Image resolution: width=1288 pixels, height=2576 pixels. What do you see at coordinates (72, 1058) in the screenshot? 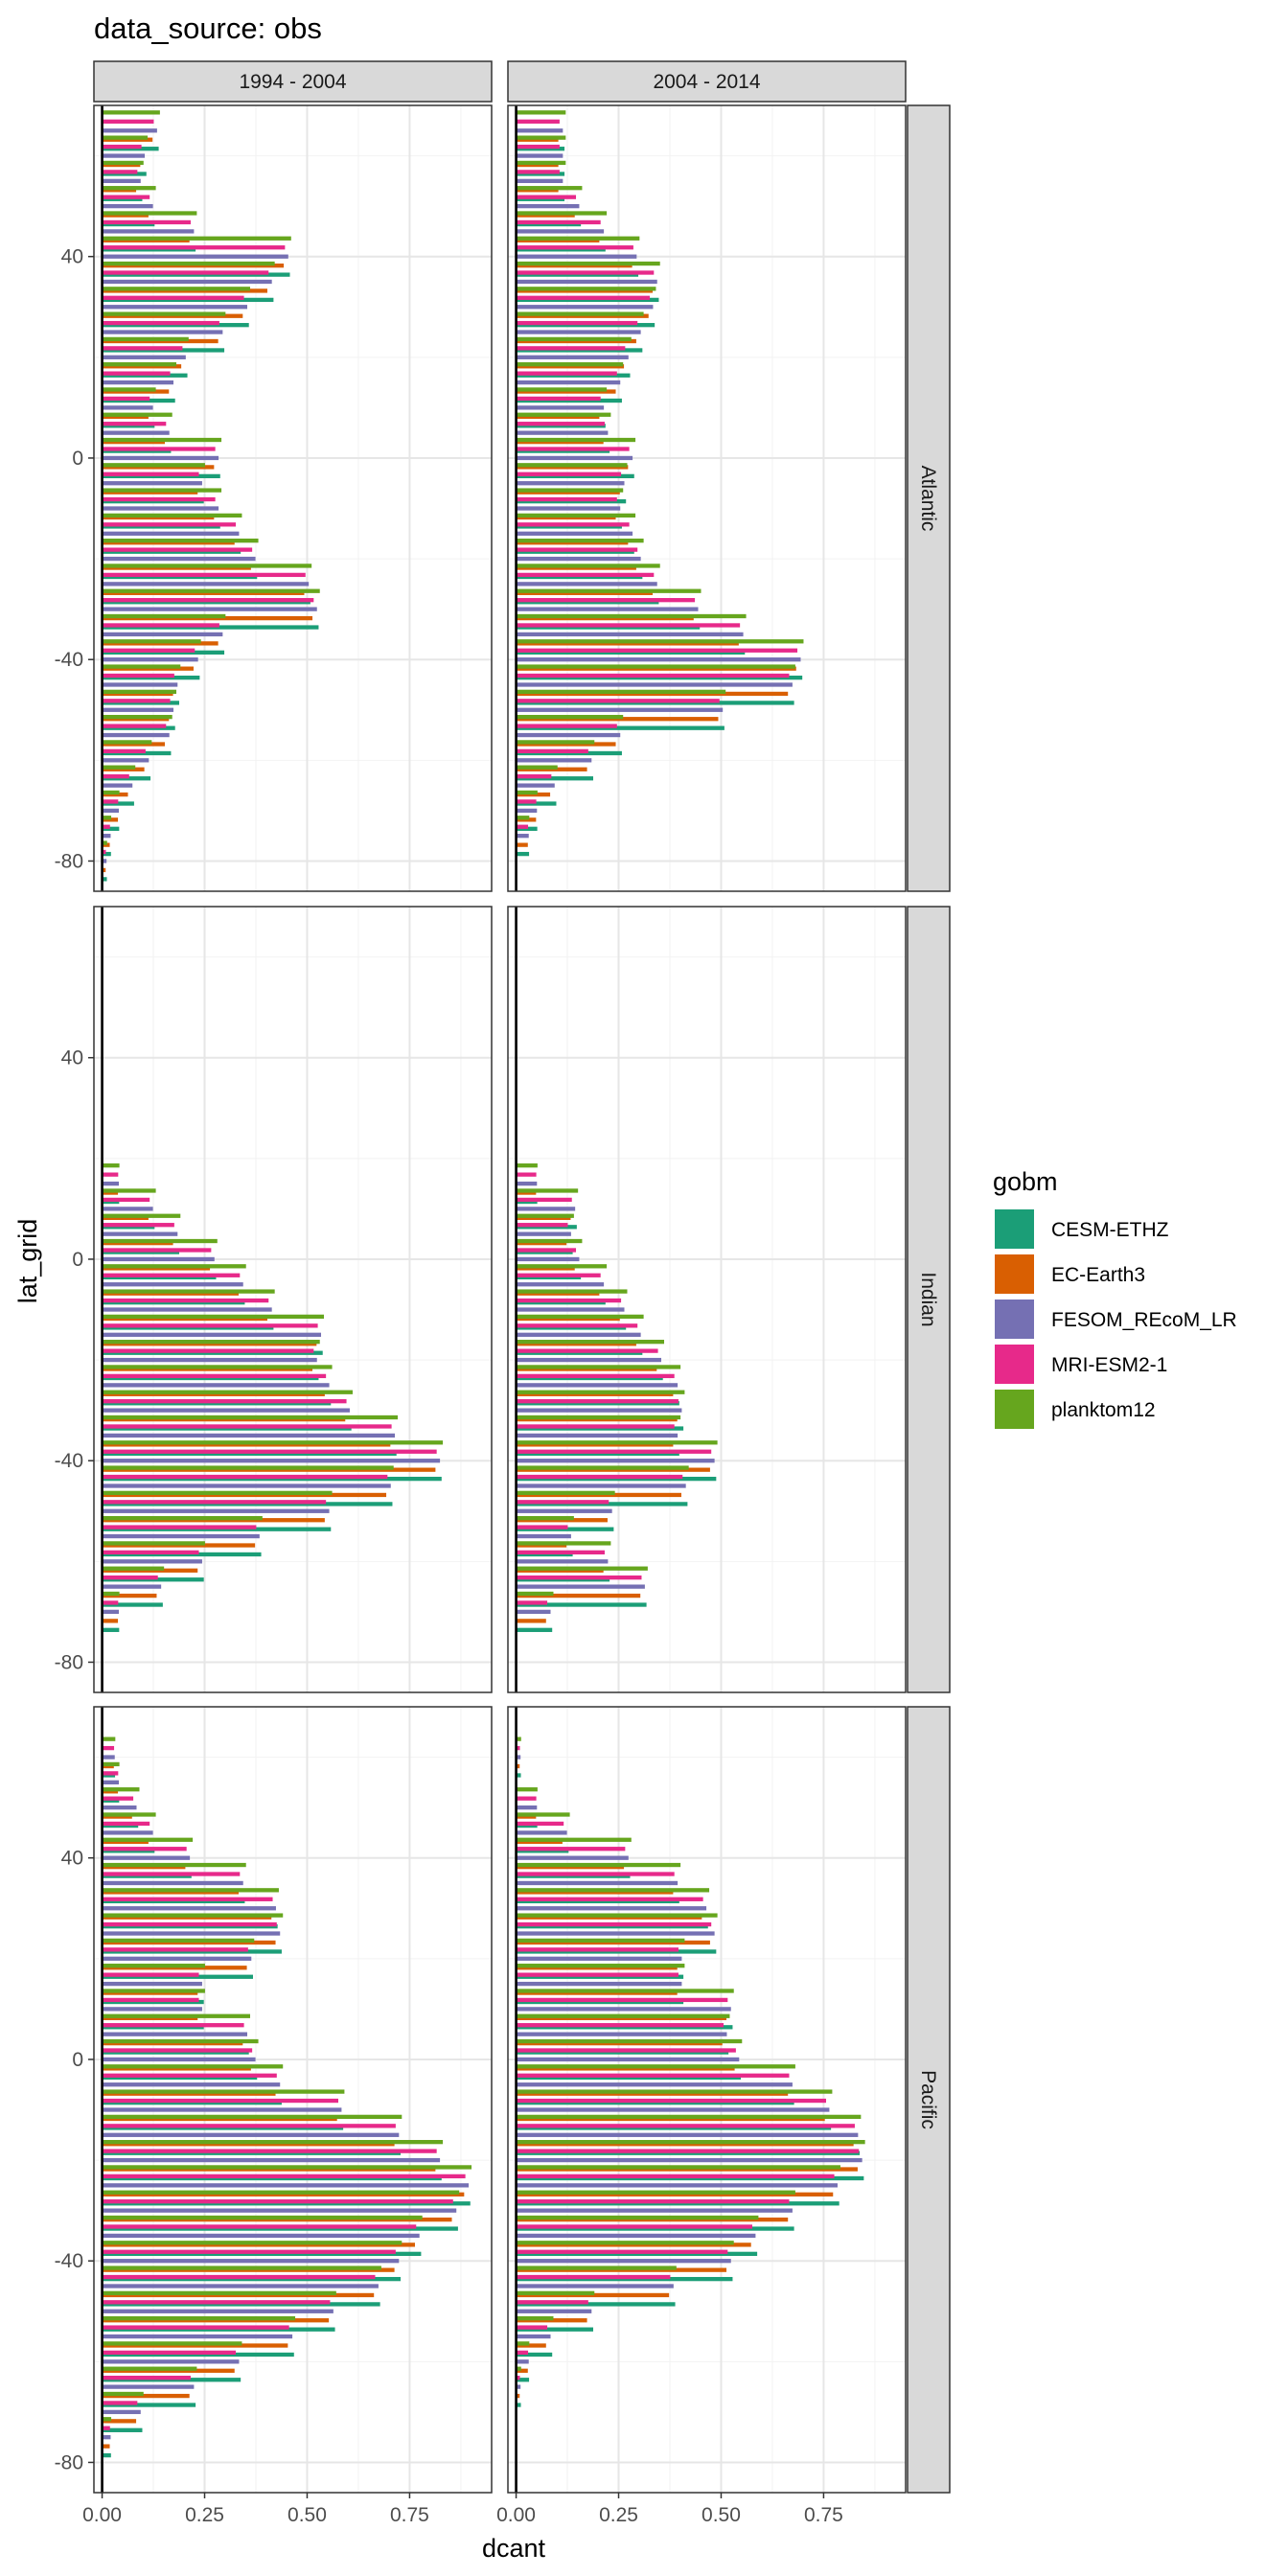
I see `y-tick-label: 40` at bounding box center [72, 1058].